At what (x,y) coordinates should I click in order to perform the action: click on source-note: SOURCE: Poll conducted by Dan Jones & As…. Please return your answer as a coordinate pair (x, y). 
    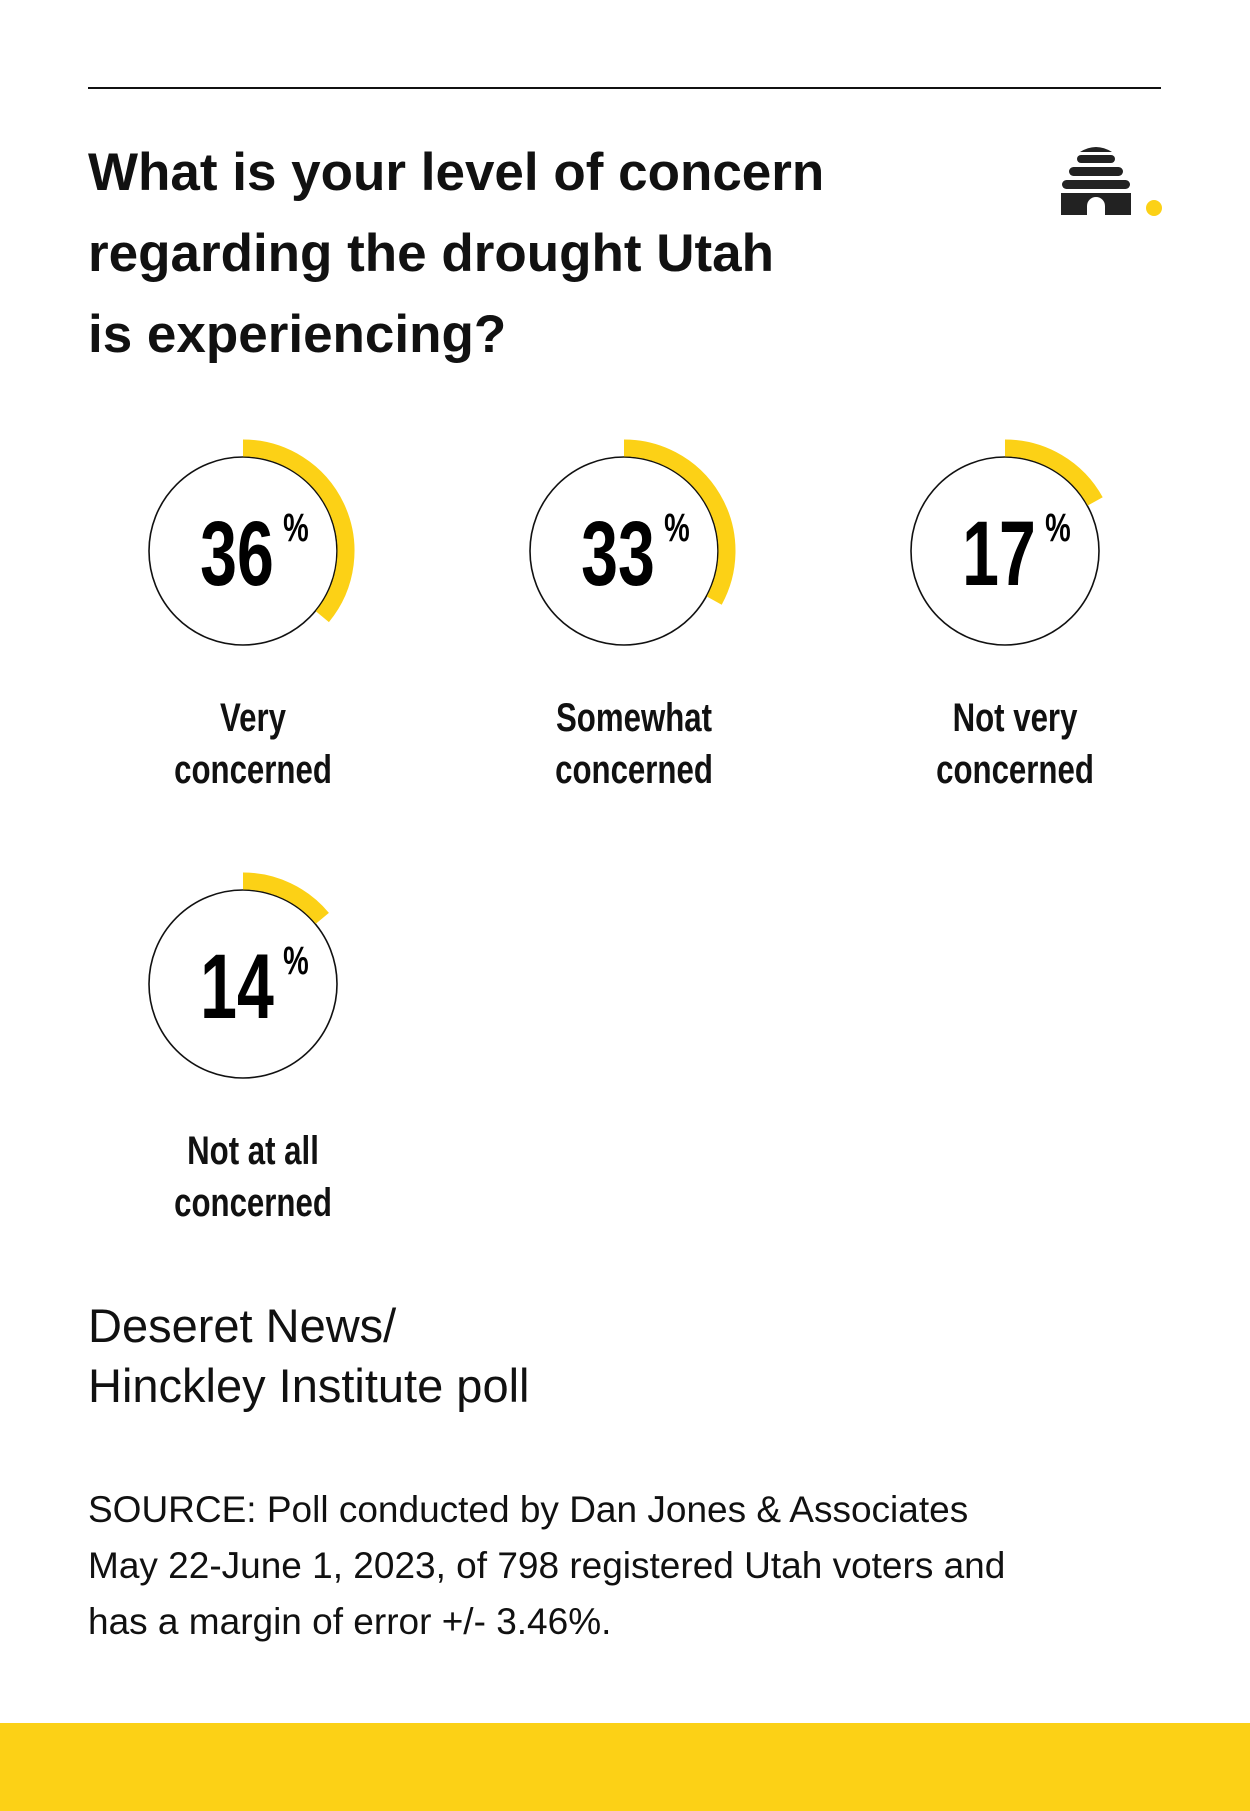
    Looking at the image, I should click on (547, 1565).